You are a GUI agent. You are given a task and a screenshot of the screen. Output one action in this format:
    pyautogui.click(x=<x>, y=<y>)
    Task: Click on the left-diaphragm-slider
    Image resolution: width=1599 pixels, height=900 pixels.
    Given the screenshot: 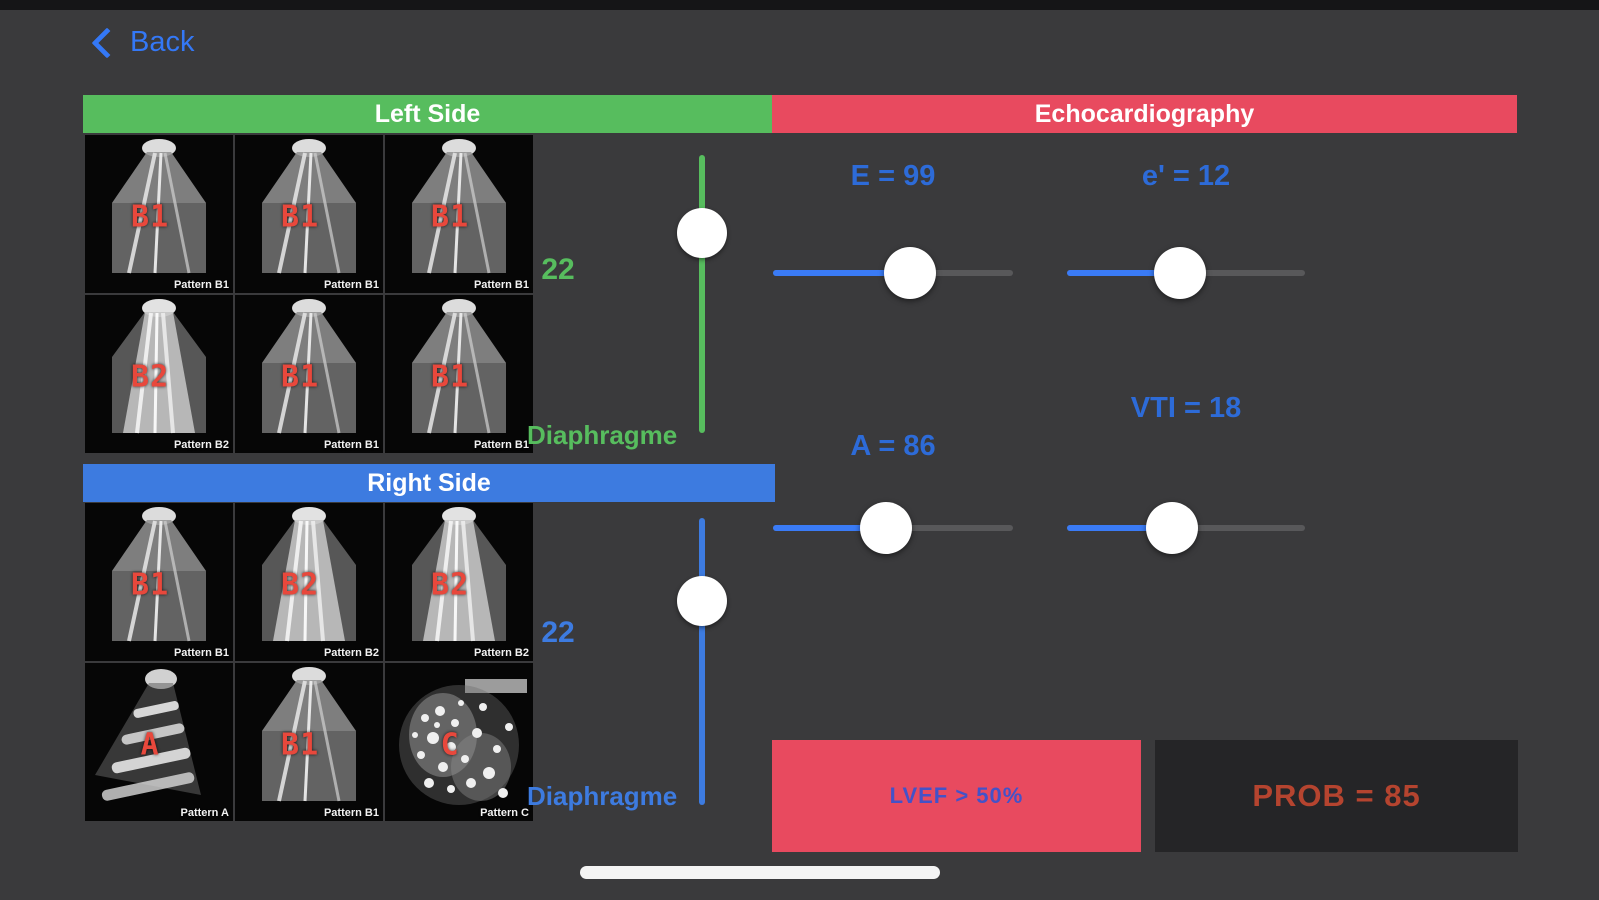 What is the action you would take?
    pyautogui.click(x=702, y=294)
    